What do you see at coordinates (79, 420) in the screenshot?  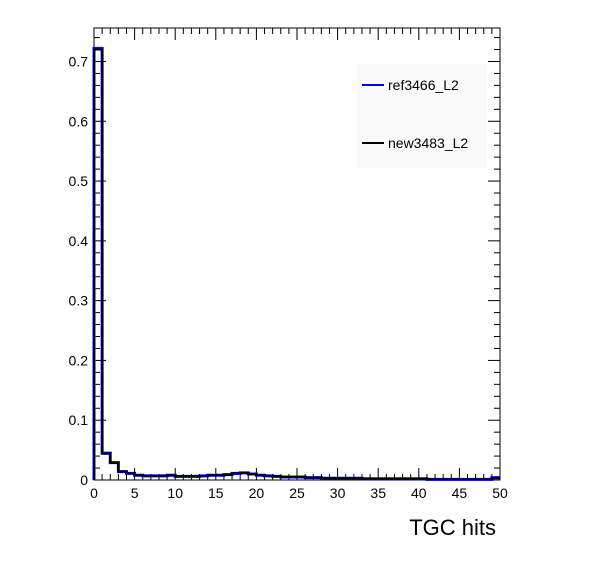 I see `y-tick-label: 0.1` at bounding box center [79, 420].